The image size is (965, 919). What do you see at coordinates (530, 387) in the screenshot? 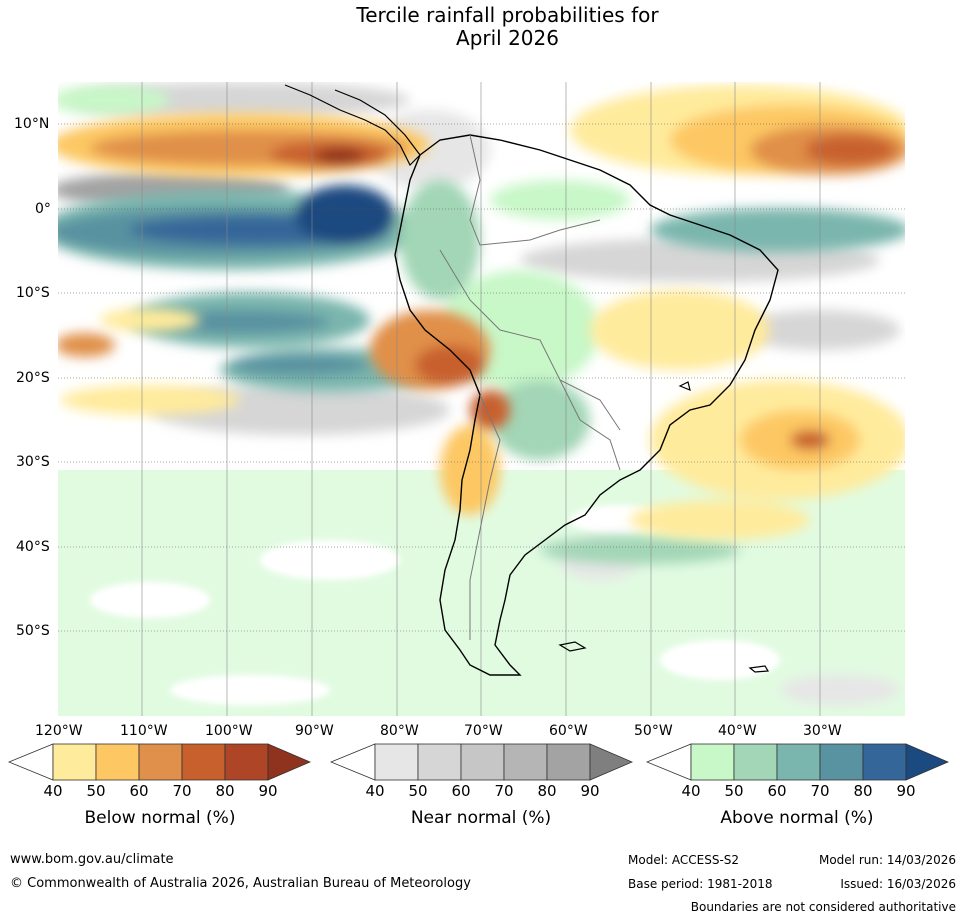
I see `country-borders` at bounding box center [530, 387].